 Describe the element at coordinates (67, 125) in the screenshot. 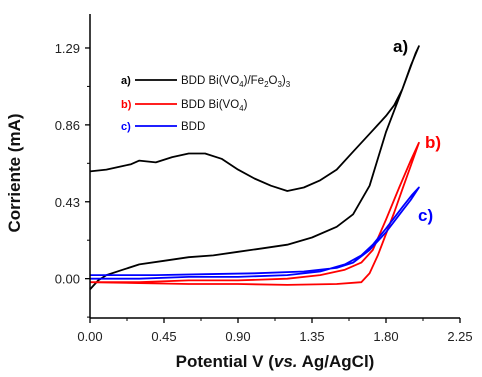

I see `y-tick-label: 0.86` at that location.